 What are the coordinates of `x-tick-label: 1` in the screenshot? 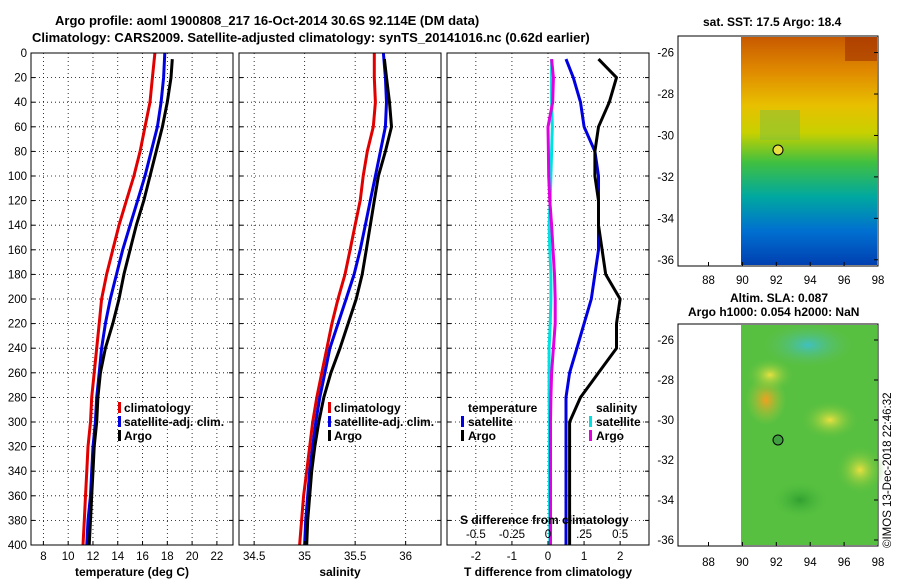 It's located at (584, 557).